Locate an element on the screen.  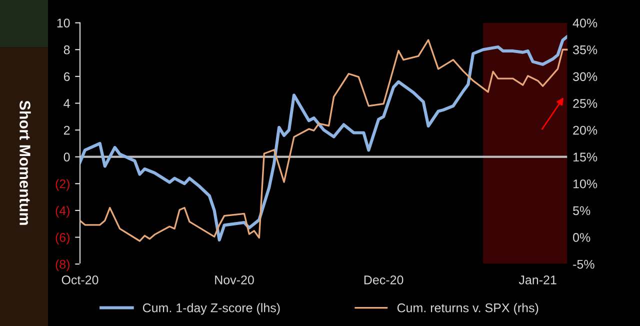
y2-tick-label: -5% is located at coordinates (583, 264).